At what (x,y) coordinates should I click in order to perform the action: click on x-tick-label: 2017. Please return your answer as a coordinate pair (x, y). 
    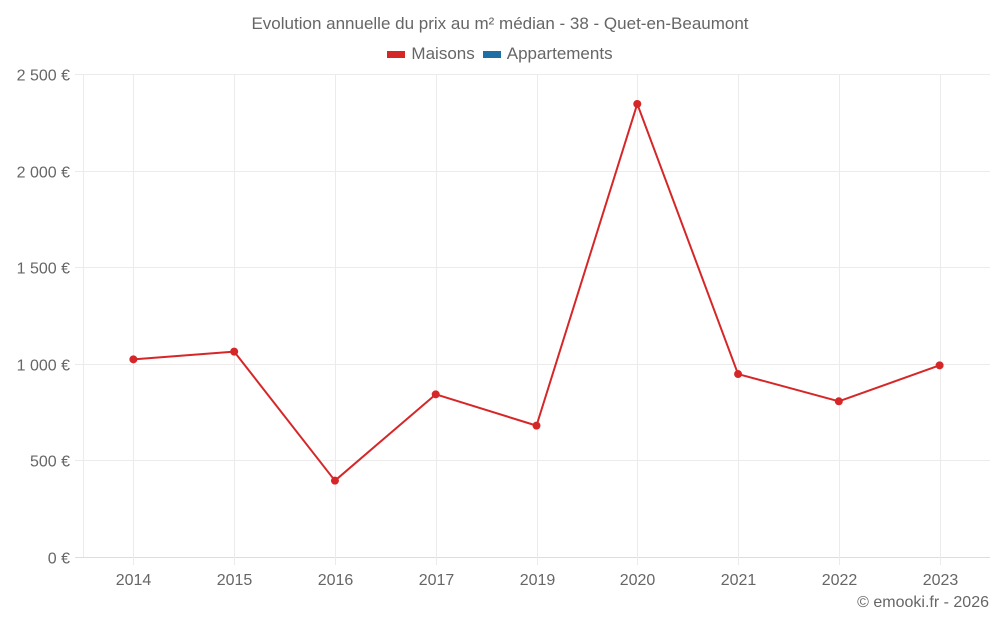
    Looking at the image, I should click on (437, 580).